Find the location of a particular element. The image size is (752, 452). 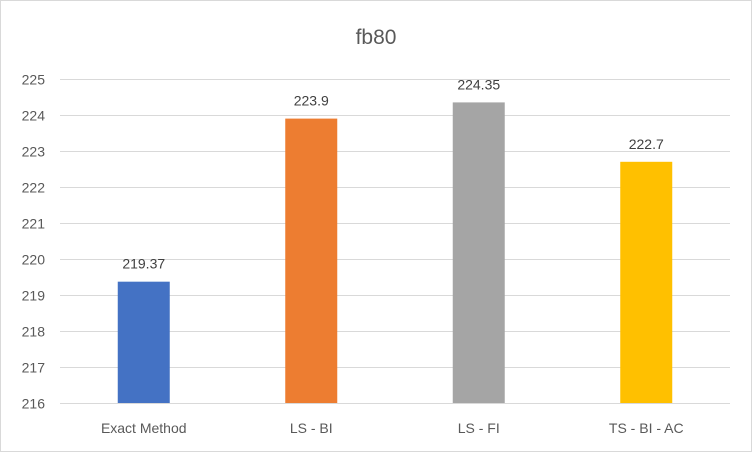

y-tick-label: 224 is located at coordinates (34, 116).